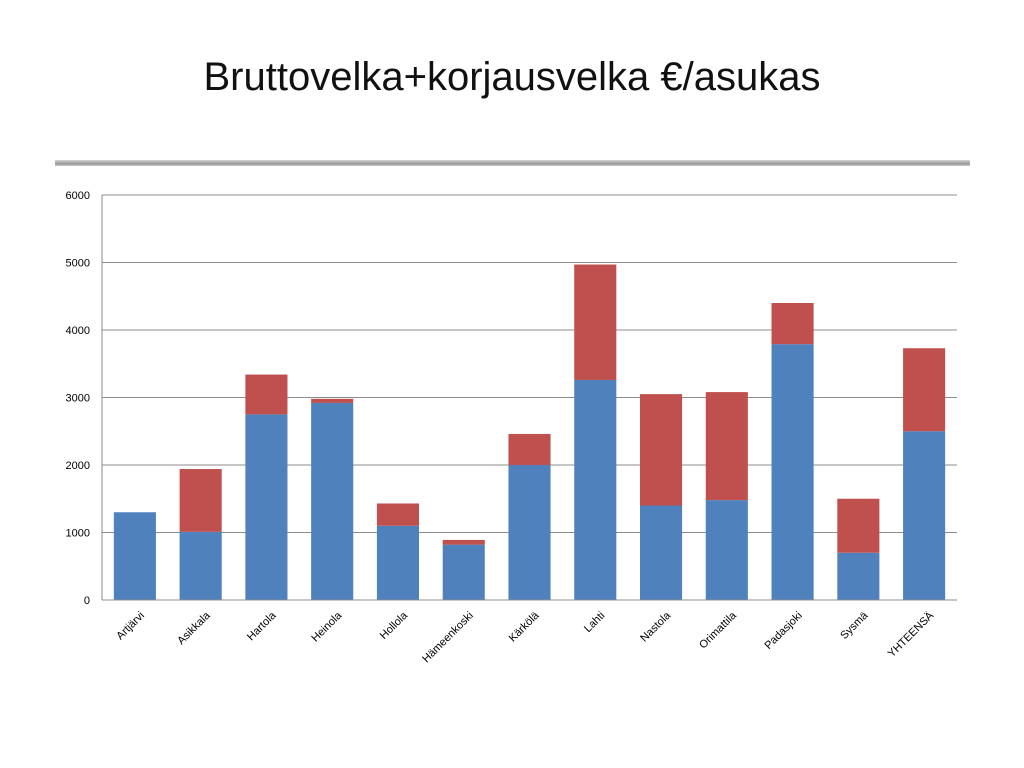  What do you see at coordinates (262, 626) in the screenshot?
I see `x-tick-label: Hartola` at bounding box center [262, 626].